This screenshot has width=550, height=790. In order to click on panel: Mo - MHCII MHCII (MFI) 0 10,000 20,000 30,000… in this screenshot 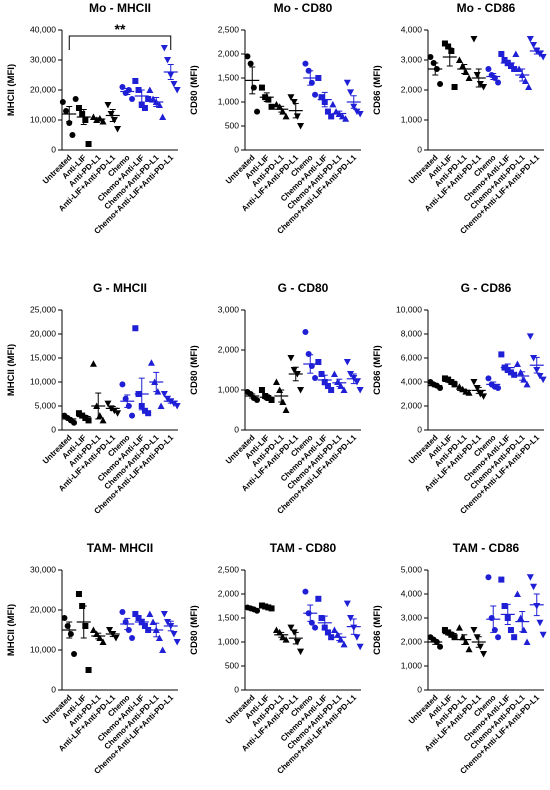, I will do `click(93, 118)`.